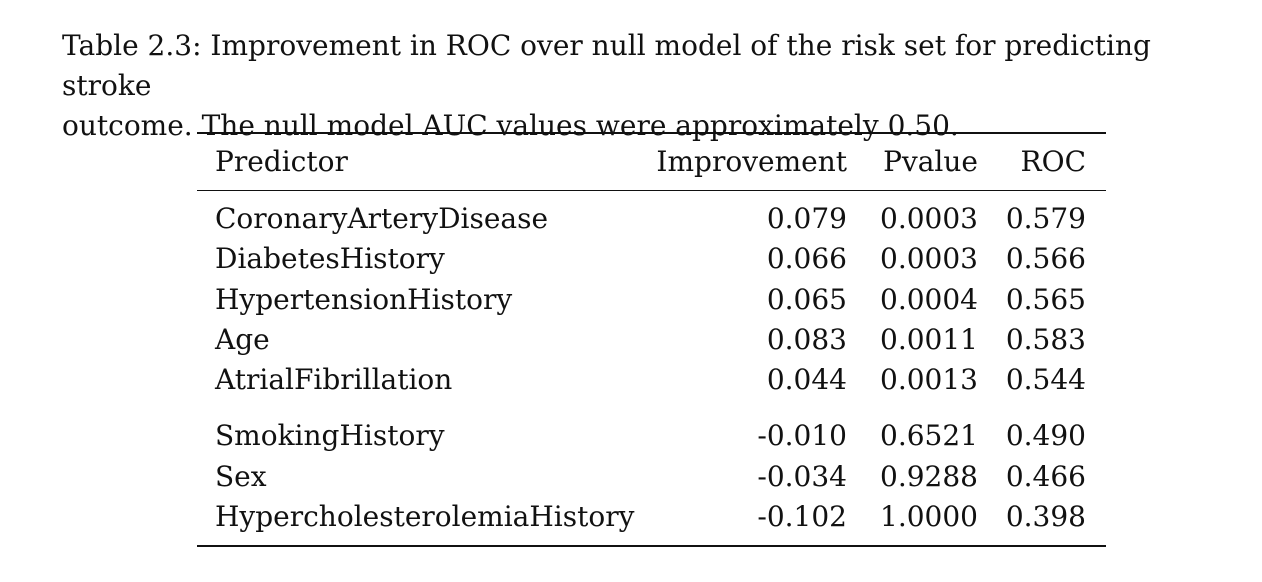  What do you see at coordinates (929, 299) in the screenshot?
I see `pvalue-cell: 0.0004` at bounding box center [929, 299].